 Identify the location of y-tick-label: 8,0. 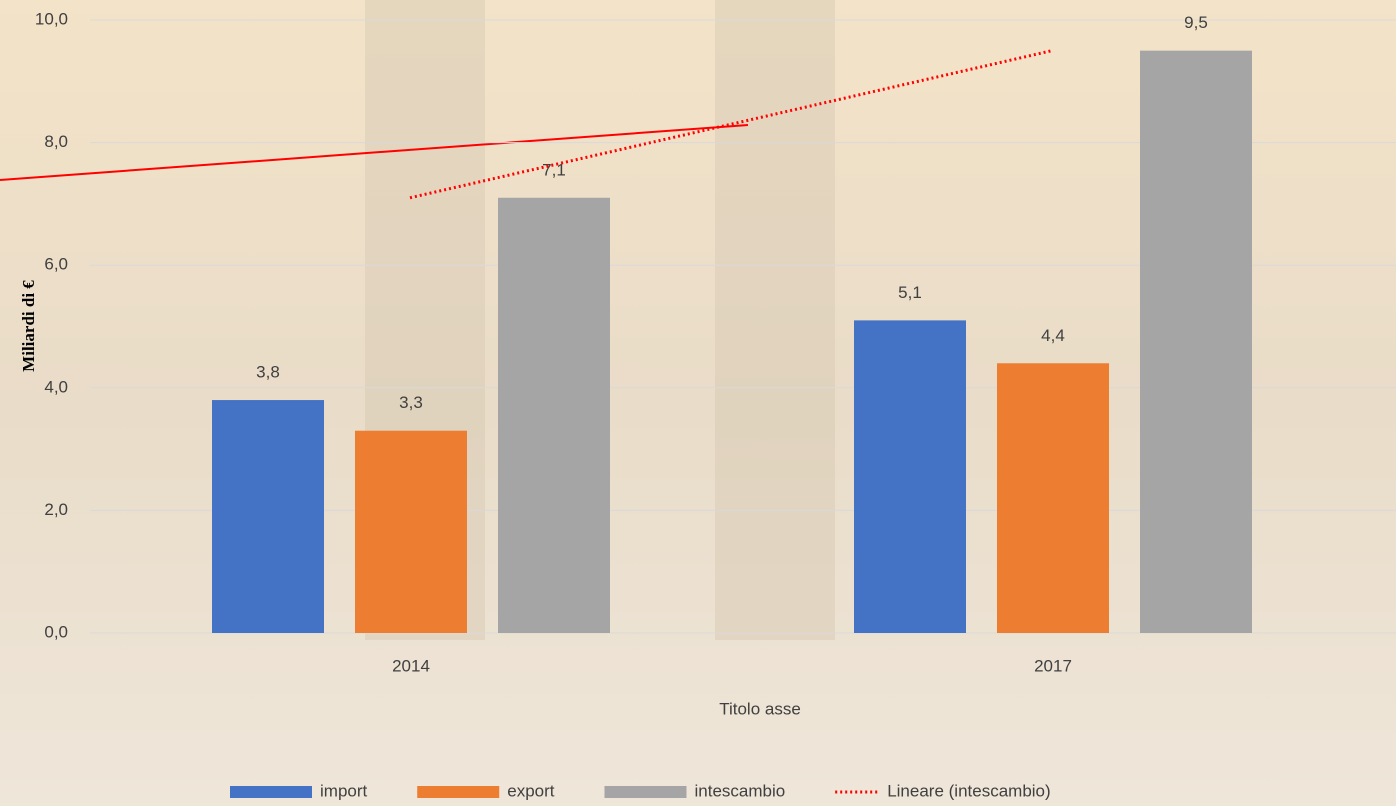
(56, 141).